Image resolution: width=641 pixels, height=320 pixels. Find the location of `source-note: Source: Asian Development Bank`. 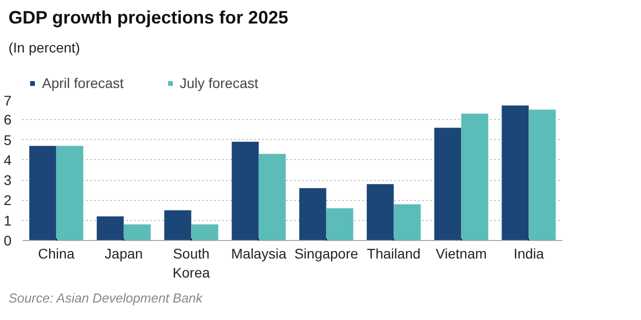

source-note: Source: Asian Development Bank is located at coordinates (106, 298).